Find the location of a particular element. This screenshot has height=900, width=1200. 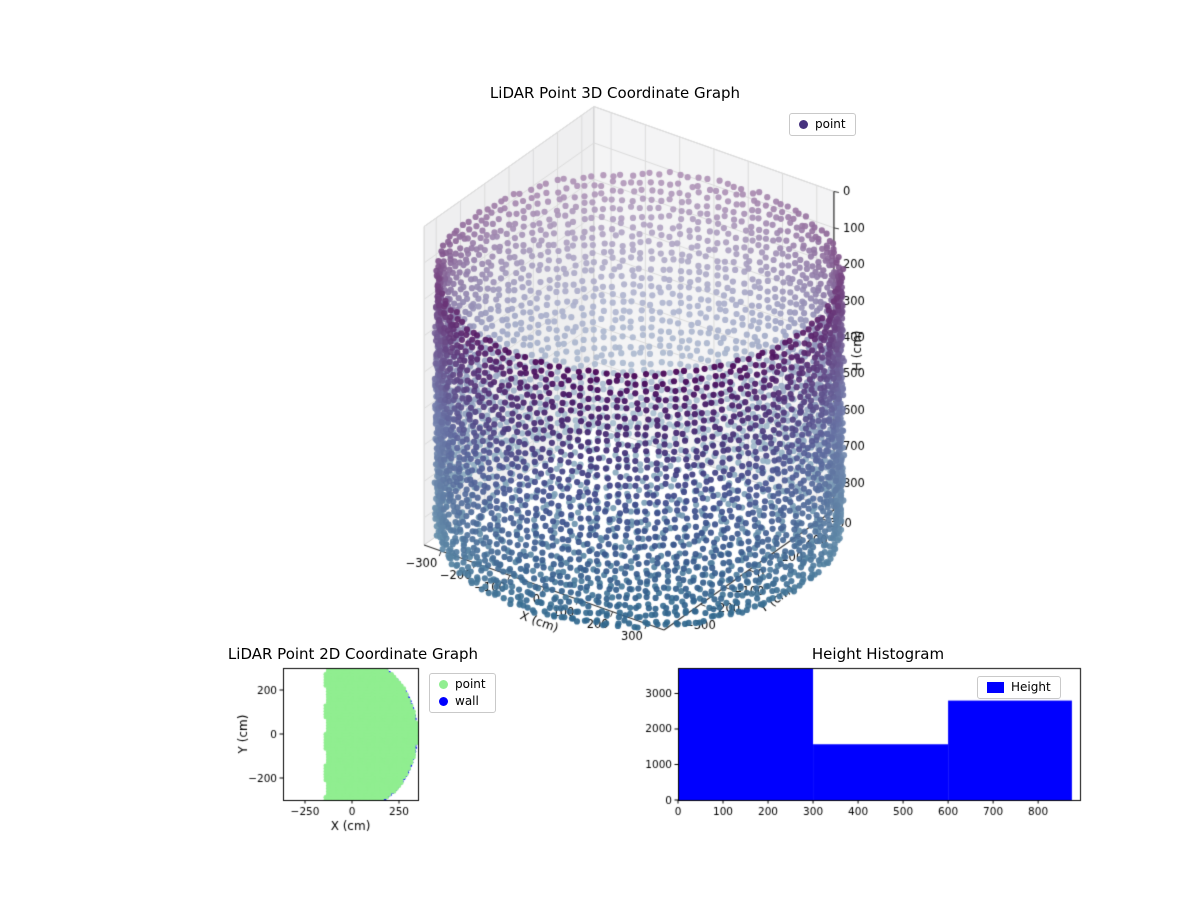

legend-entry-wall-2d: wall is located at coordinates (462, 701).